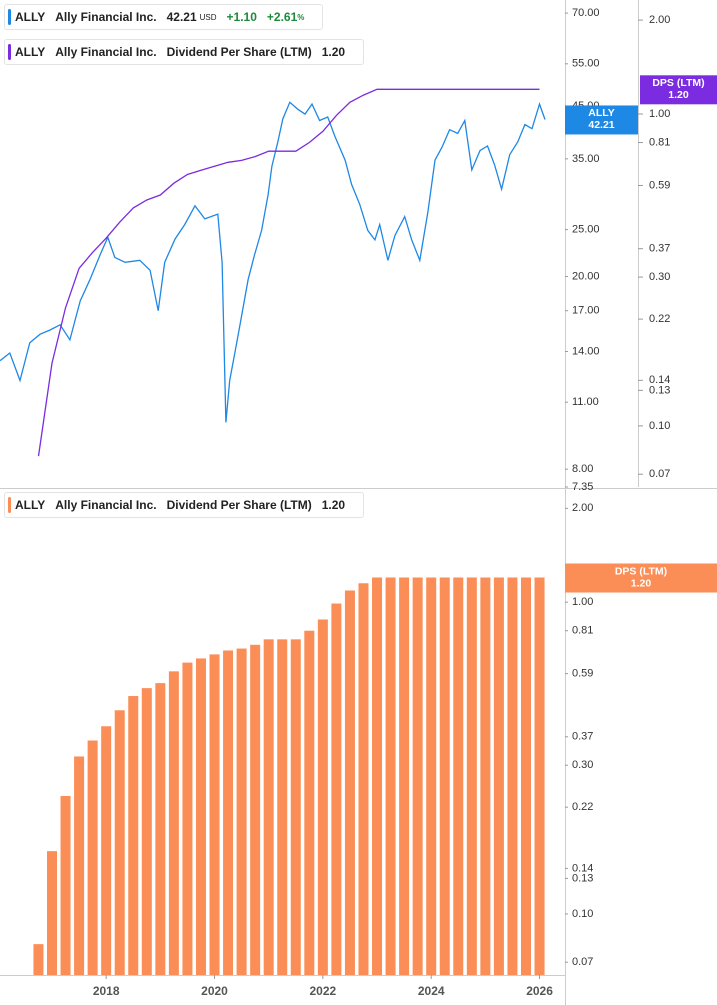  I want to click on y2-tick-label: 0.30, so click(659, 277).